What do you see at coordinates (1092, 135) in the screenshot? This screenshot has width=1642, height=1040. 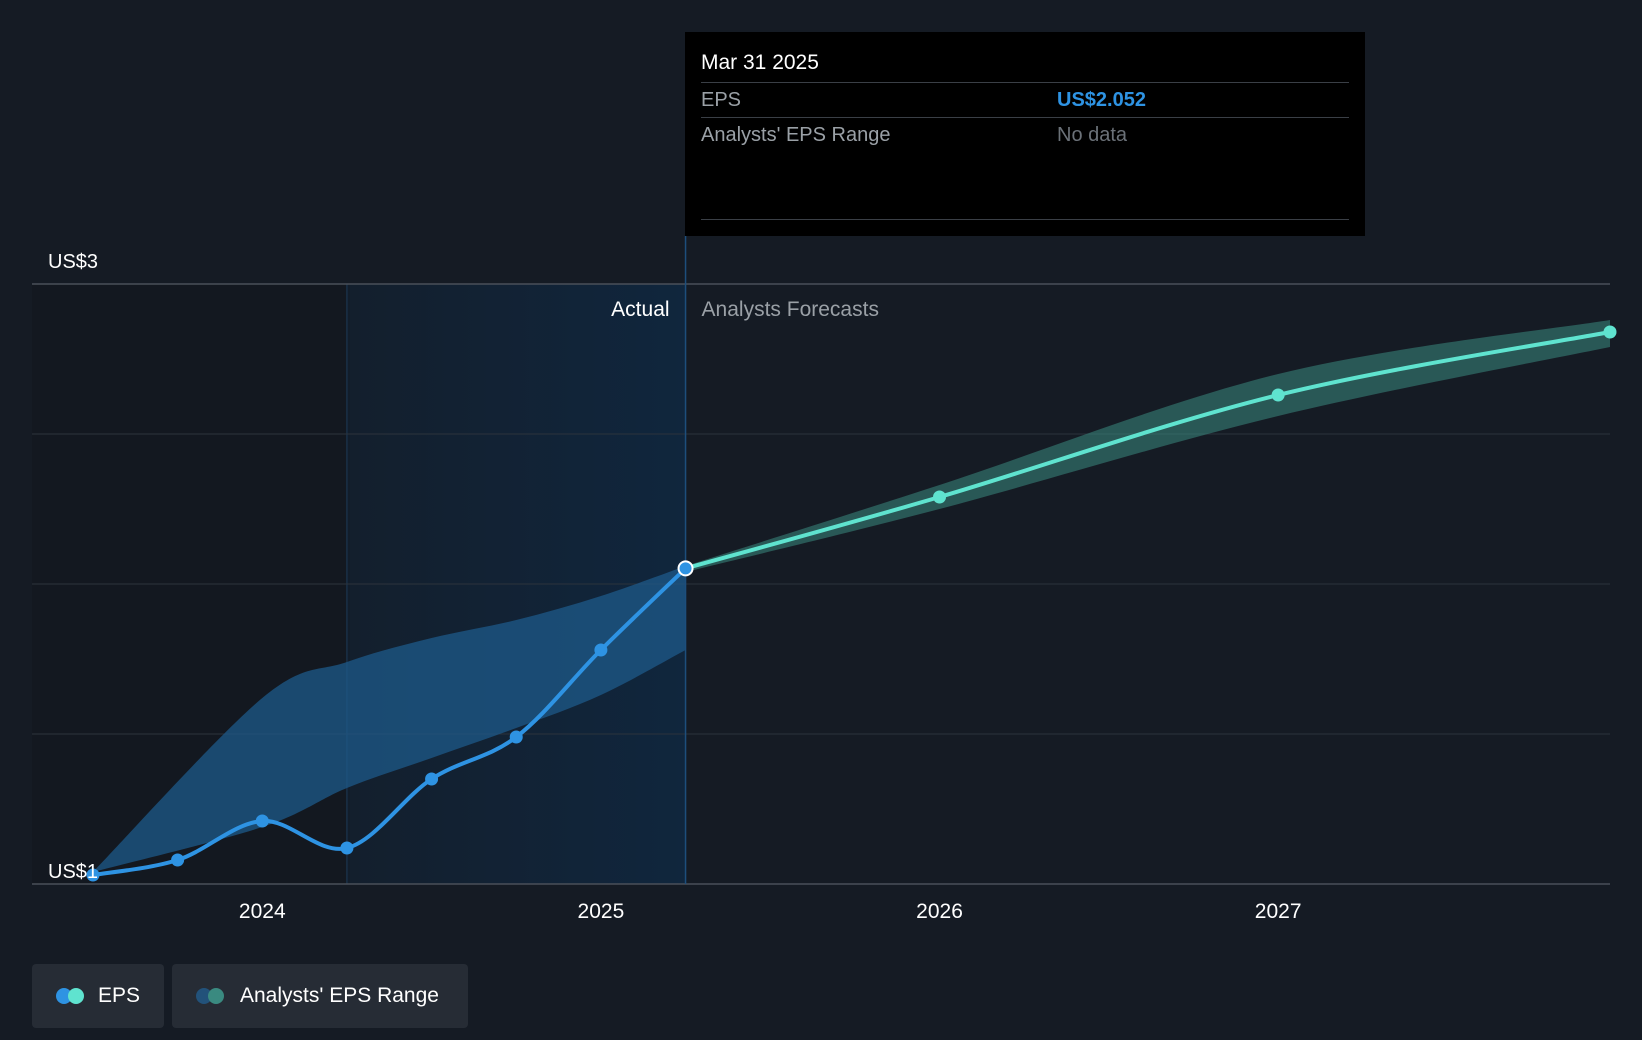 I see `tooltip-range-value: No data` at bounding box center [1092, 135].